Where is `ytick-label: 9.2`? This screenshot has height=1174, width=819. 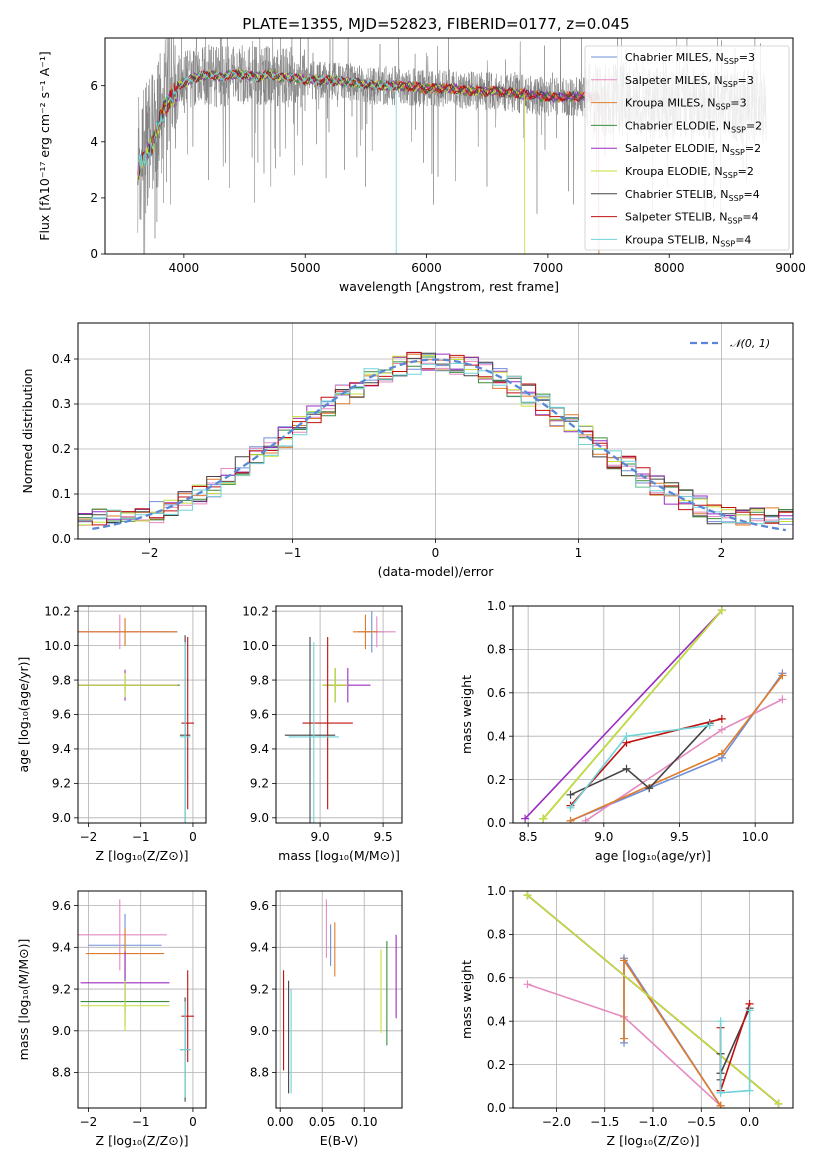
ytick-label: 9.2 is located at coordinates (61, 784).